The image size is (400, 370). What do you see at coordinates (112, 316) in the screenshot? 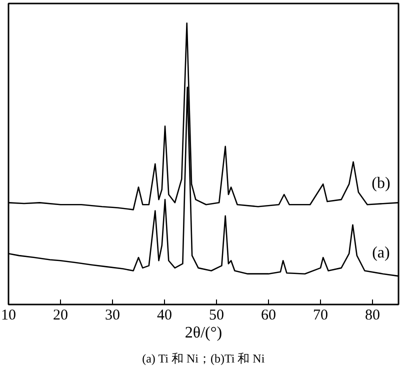
I see `x-tick-label: 30` at bounding box center [112, 316].